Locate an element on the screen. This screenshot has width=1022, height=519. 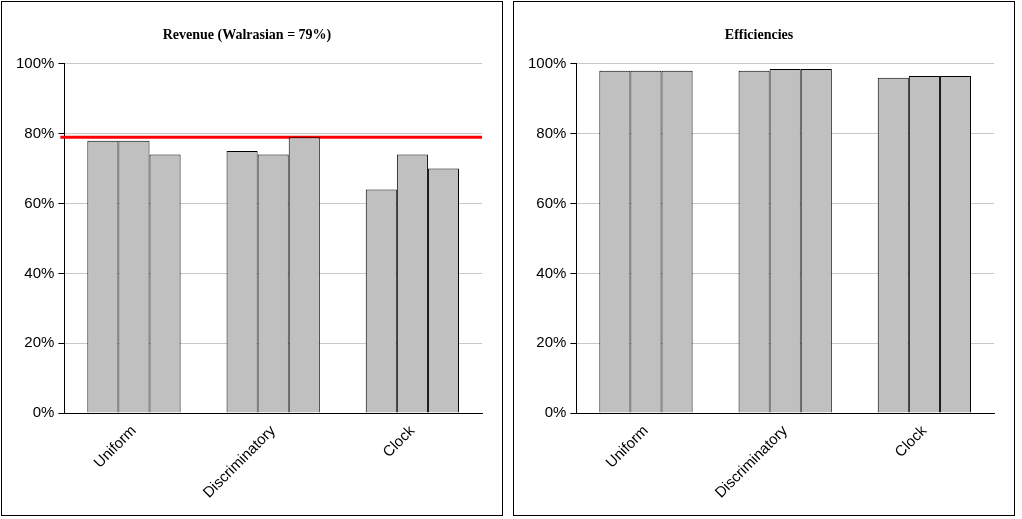
chart-title: Revenue (Walrasian = 79%) is located at coordinates (247, 35).